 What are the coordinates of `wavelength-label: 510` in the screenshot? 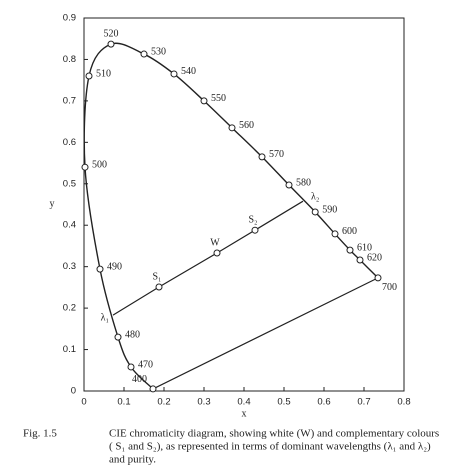 It's located at (103, 73).